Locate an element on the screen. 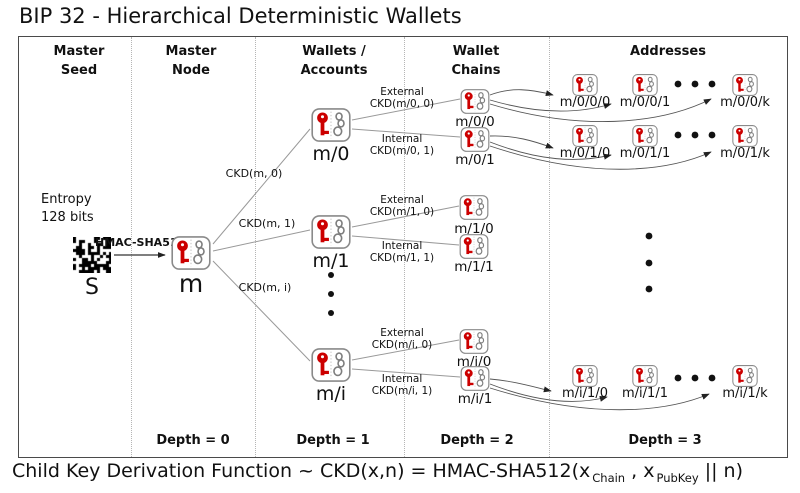 Image resolution: width=800 pixels, height=493 pixels. ckd-m-1-label: CKD(m, 1) is located at coordinates (267, 223).